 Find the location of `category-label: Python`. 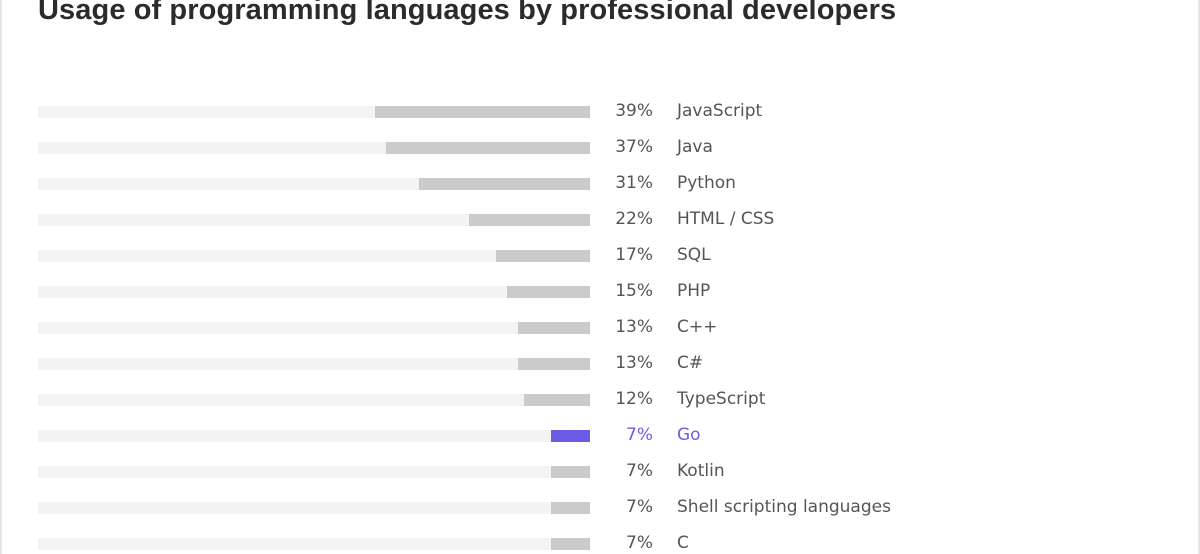

category-label: Python is located at coordinates (706, 183).